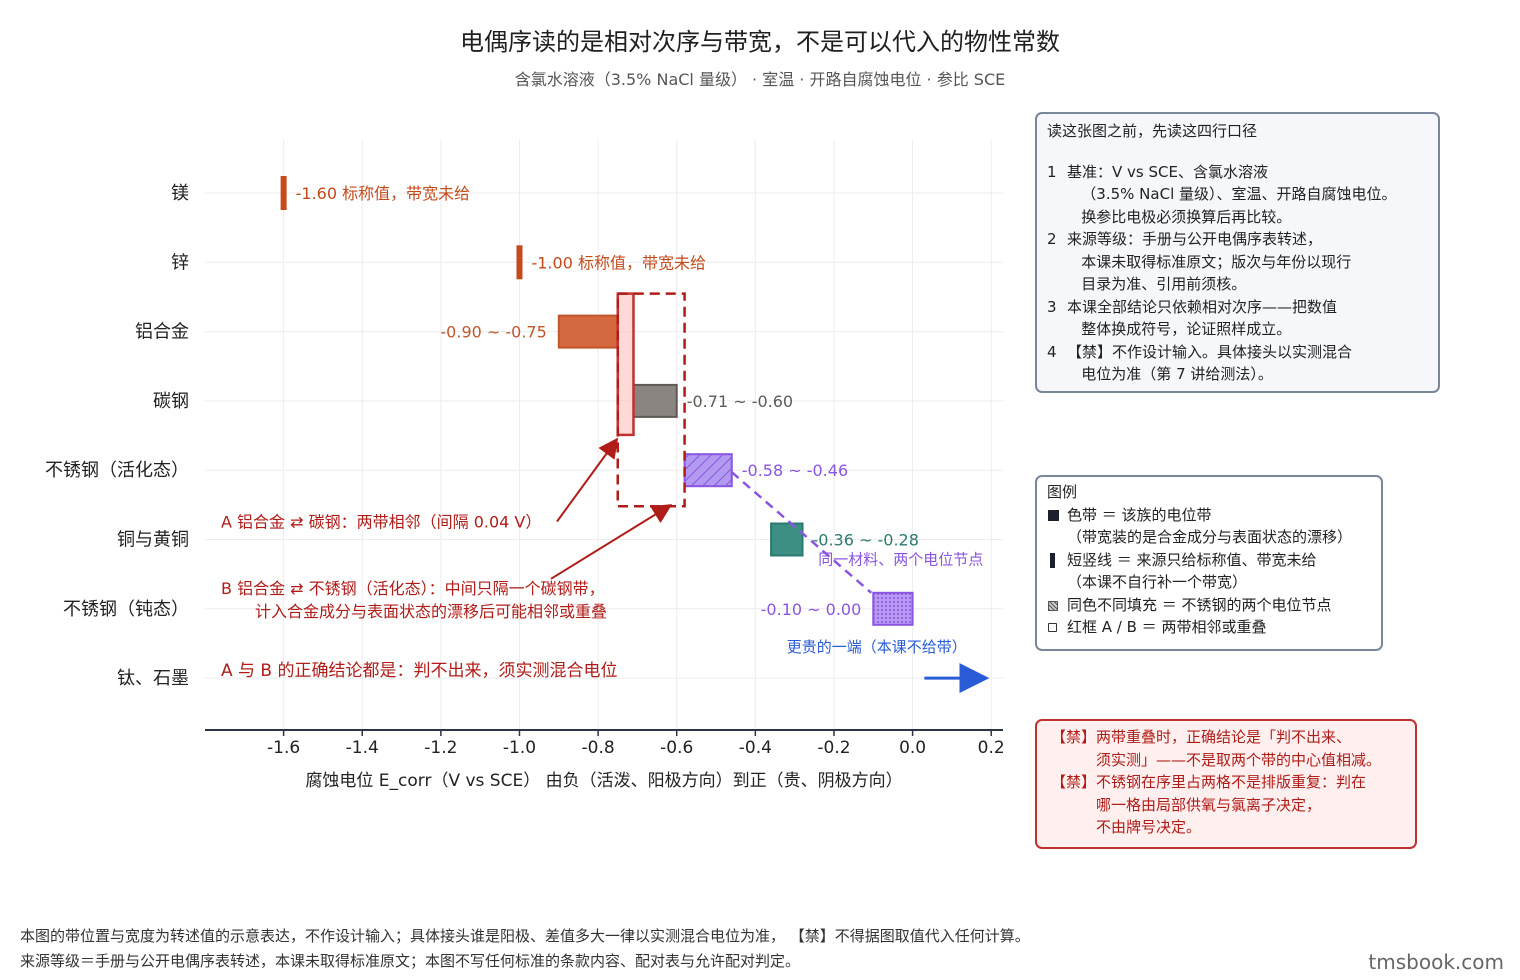 The width and height of the screenshot is (1520, 980). I want to click on legend-text: 短竖线 ＝ 来源只给标称值、带宽未给 （本课不自行补一个带宽）, so click(1192, 571).